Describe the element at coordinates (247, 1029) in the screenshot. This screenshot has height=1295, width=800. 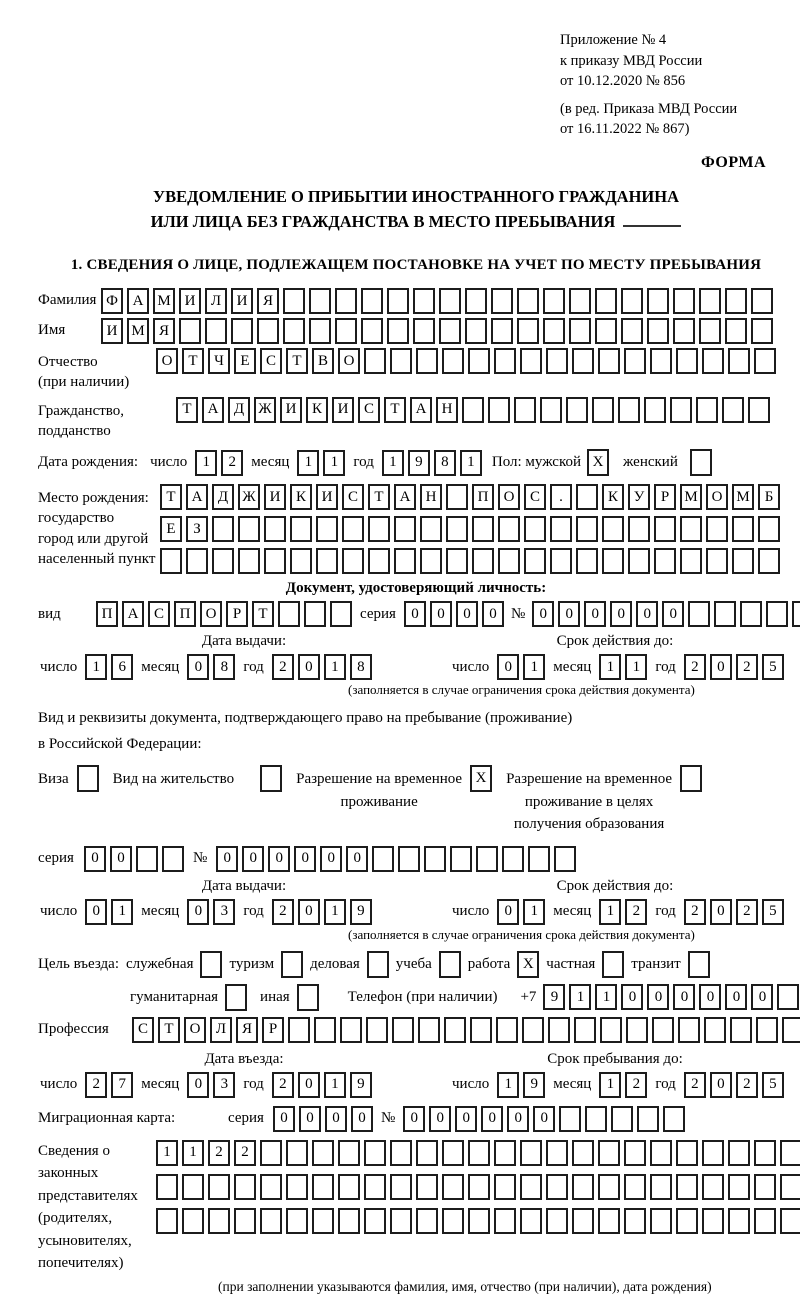
I see `char-cell: Я` at that location.